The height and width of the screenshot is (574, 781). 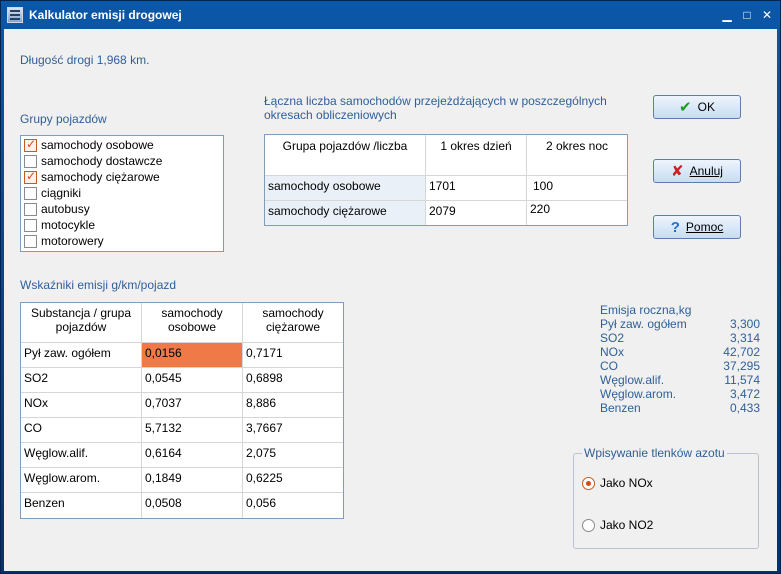 What do you see at coordinates (81, 405) in the screenshot?
I see `substance-name: NOx` at bounding box center [81, 405].